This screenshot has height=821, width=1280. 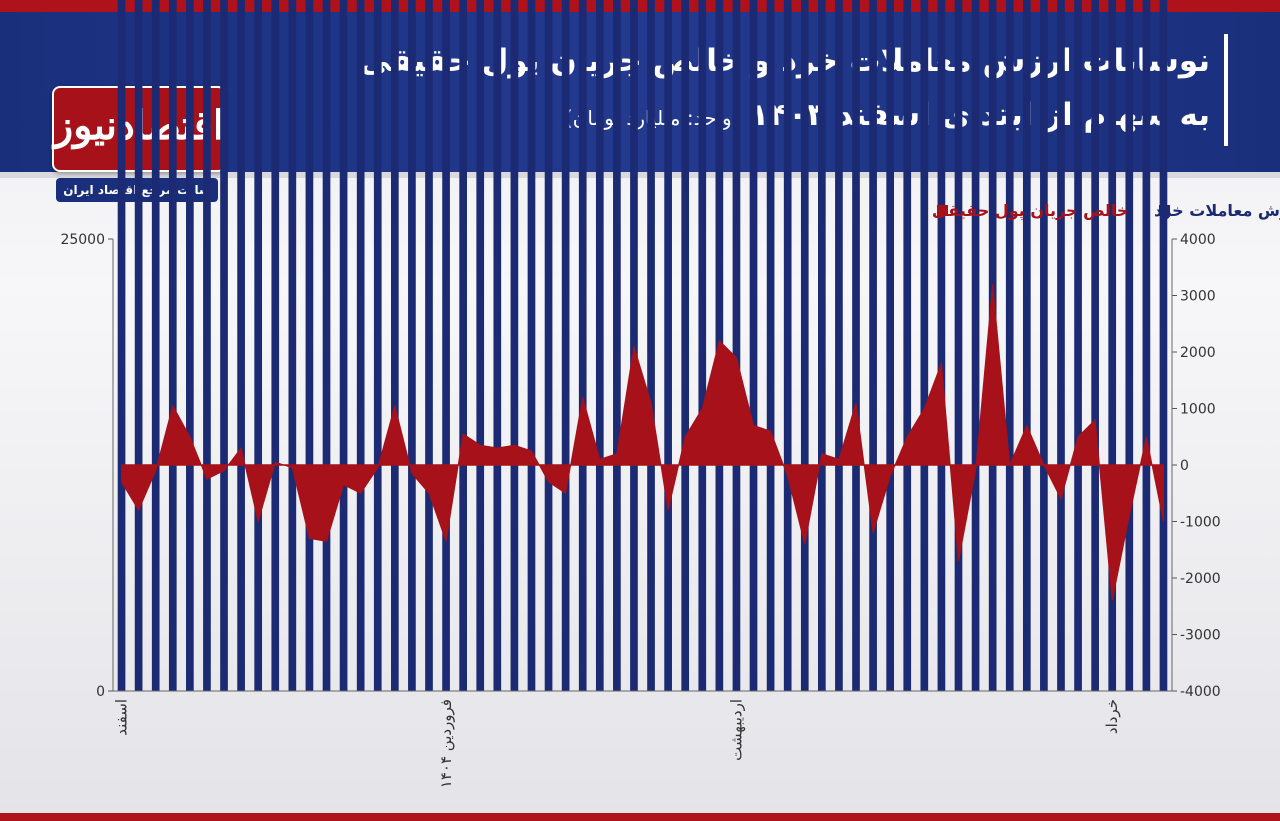 I want to click on right-axis-label: 1000, so click(x=1198, y=410).